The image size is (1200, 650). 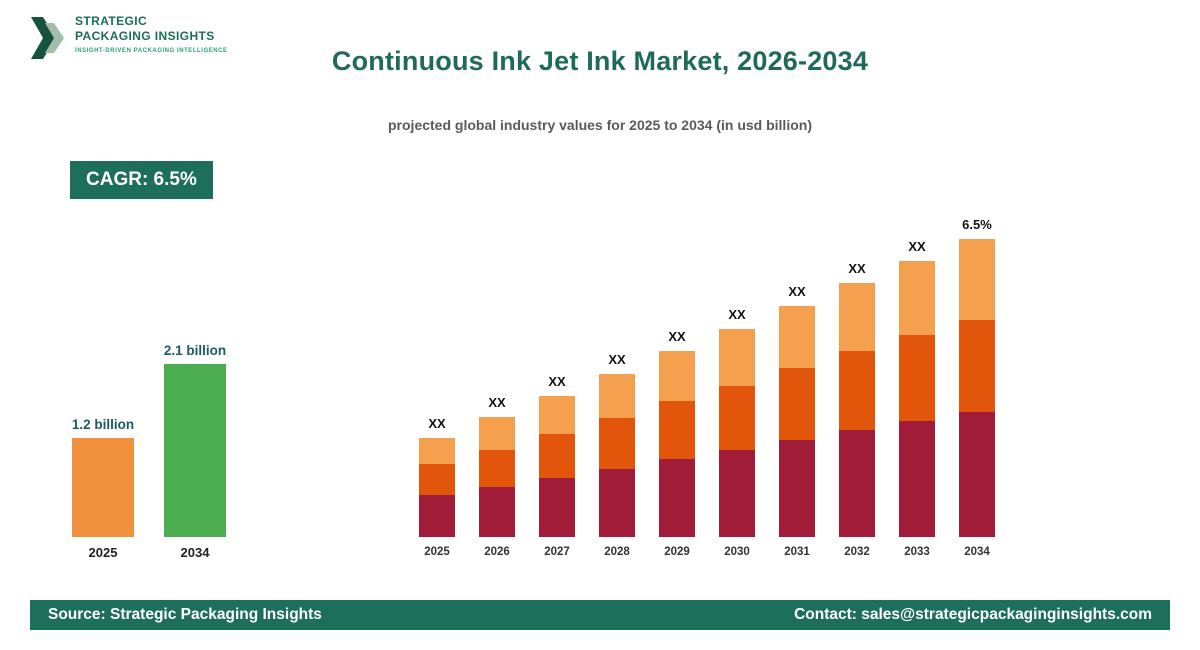 I want to click on stacked-year-label: 2025, so click(x=437, y=552).